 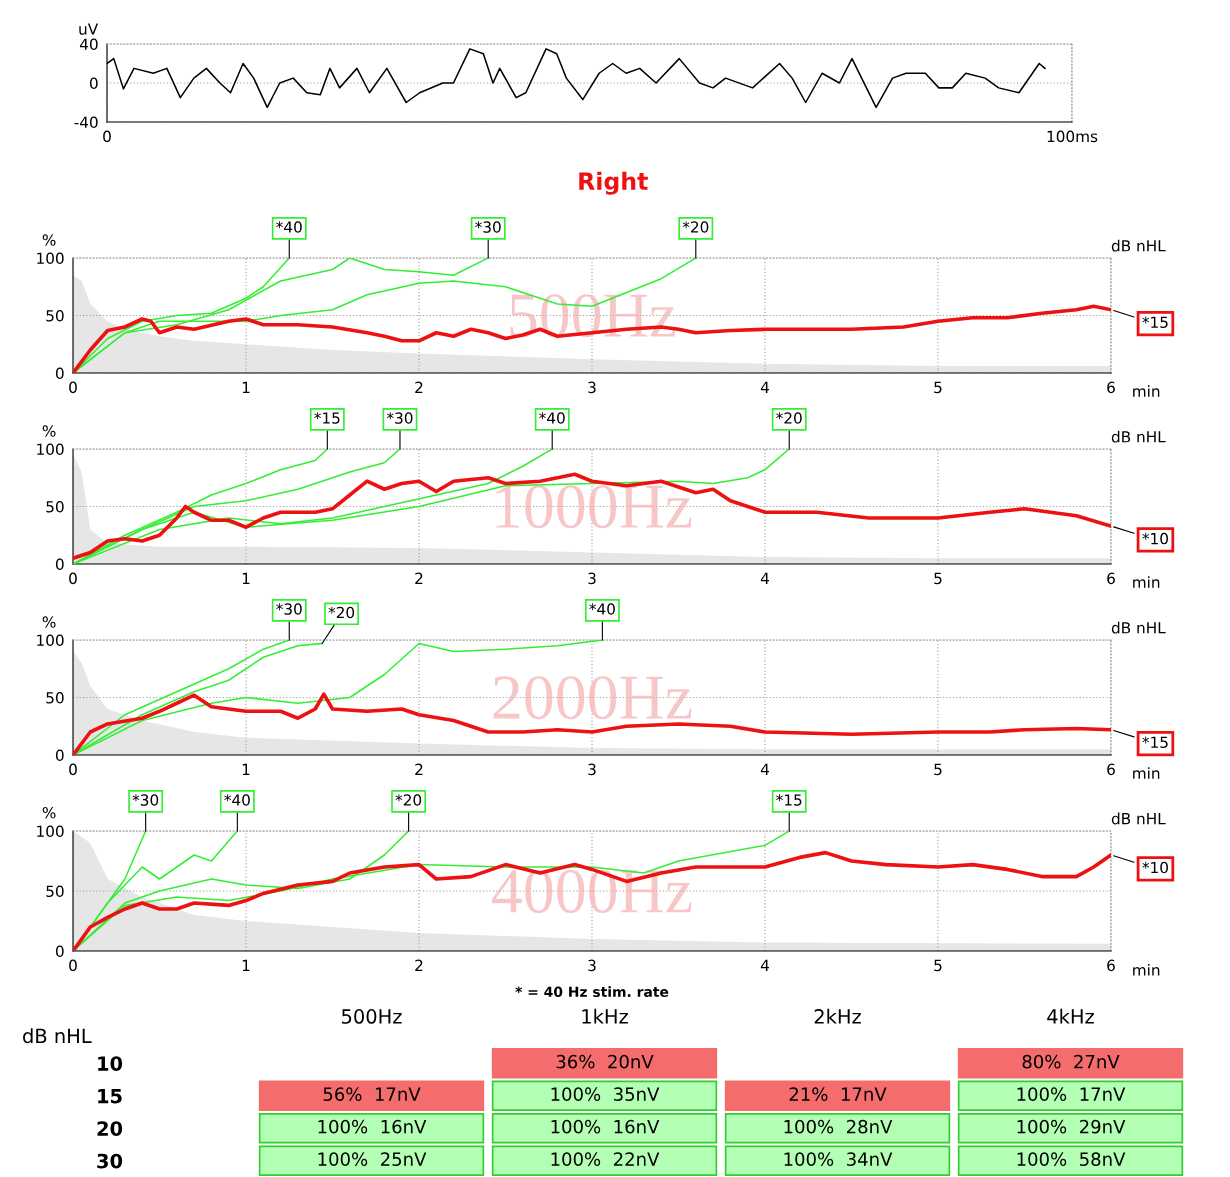 What do you see at coordinates (1071, 1094) in the screenshot?
I see `text: 100% 17nV` at bounding box center [1071, 1094].